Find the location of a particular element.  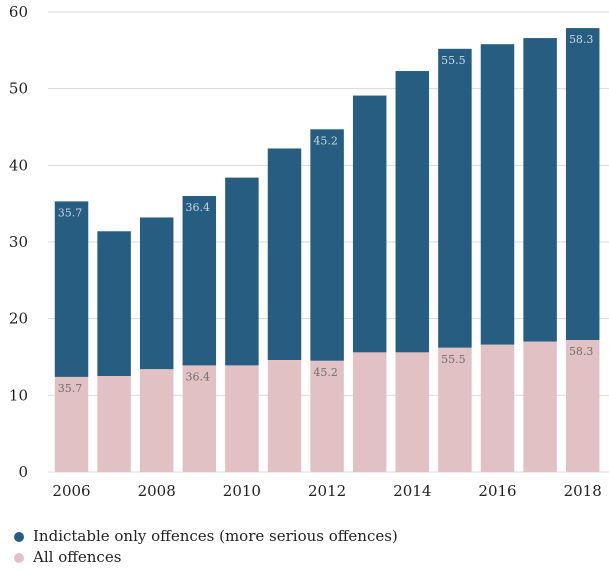

data-label-serious: 58.3 is located at coordinates (581, 39).